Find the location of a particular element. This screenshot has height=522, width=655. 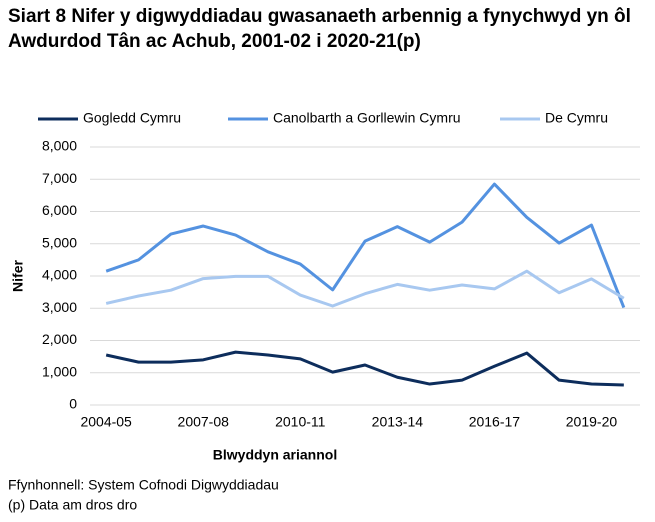

y-tick-label: 0 is located at coordinates (73, 404).